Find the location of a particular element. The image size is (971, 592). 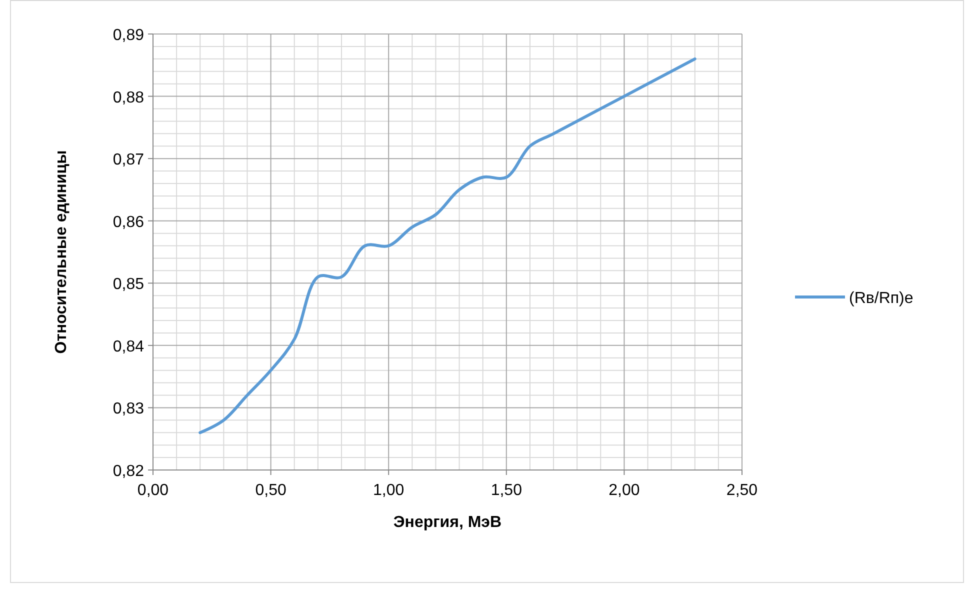

y-tick-label: 0,82 is located at coordinates (128, 471).